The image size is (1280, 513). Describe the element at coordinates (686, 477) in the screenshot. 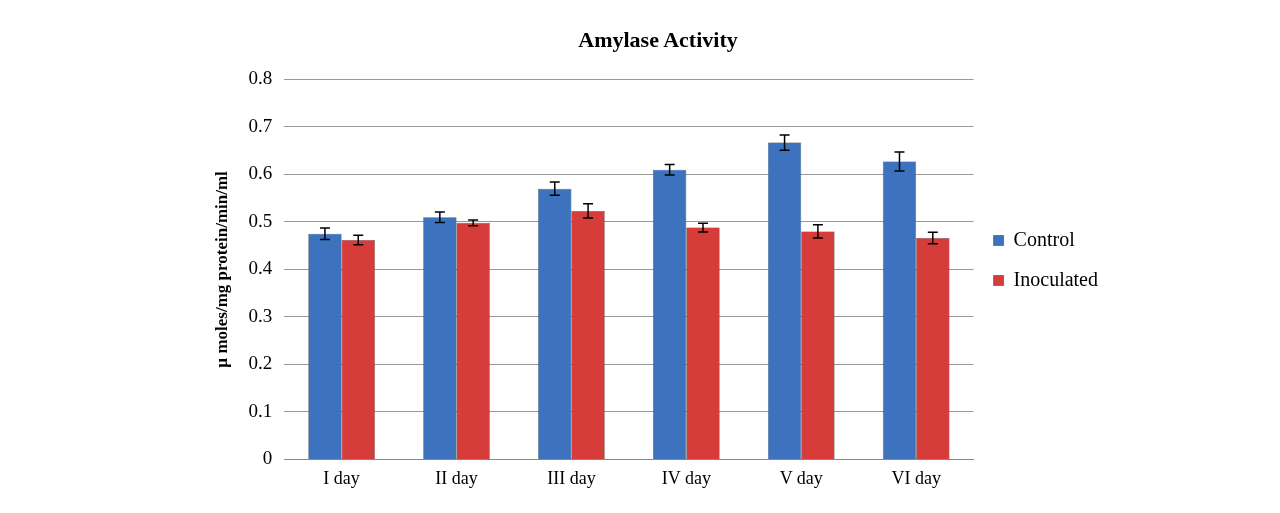

I see `x-tick-label: IV day` at that location.